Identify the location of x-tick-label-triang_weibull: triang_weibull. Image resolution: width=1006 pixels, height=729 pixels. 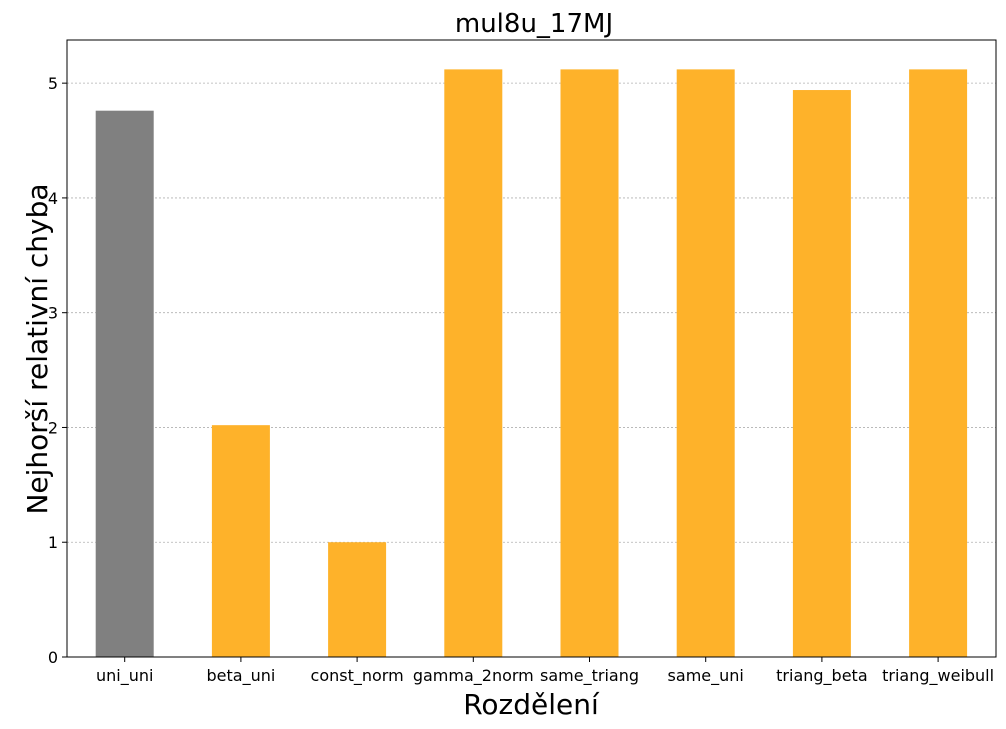
(938, 676).